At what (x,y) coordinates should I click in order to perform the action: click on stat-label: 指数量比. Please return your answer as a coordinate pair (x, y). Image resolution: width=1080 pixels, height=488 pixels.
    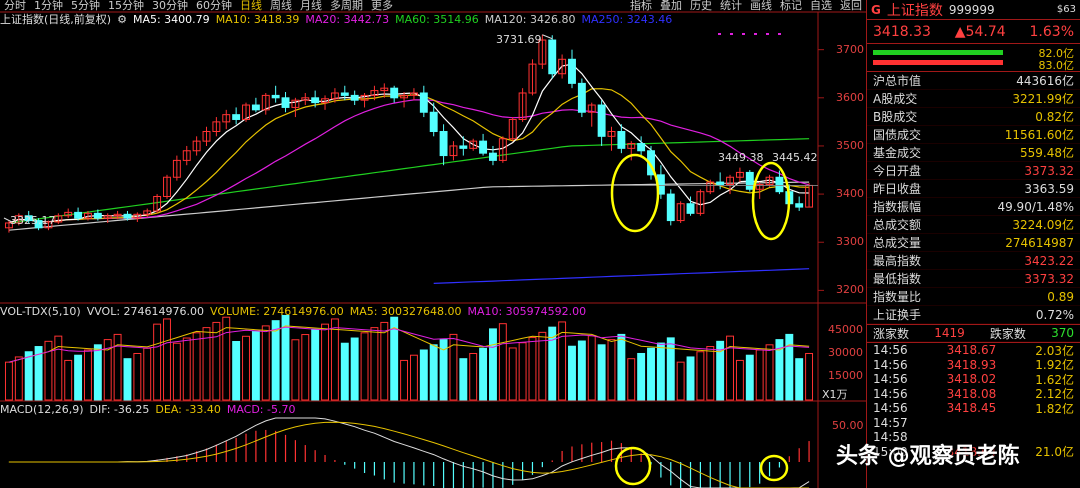
    Looking at the image, I should click on (897, 297).